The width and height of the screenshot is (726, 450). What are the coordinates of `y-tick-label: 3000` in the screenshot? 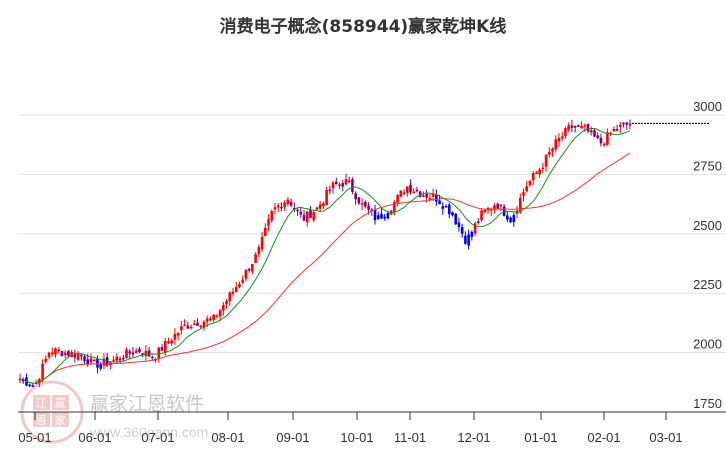 It's located at (707, 106).